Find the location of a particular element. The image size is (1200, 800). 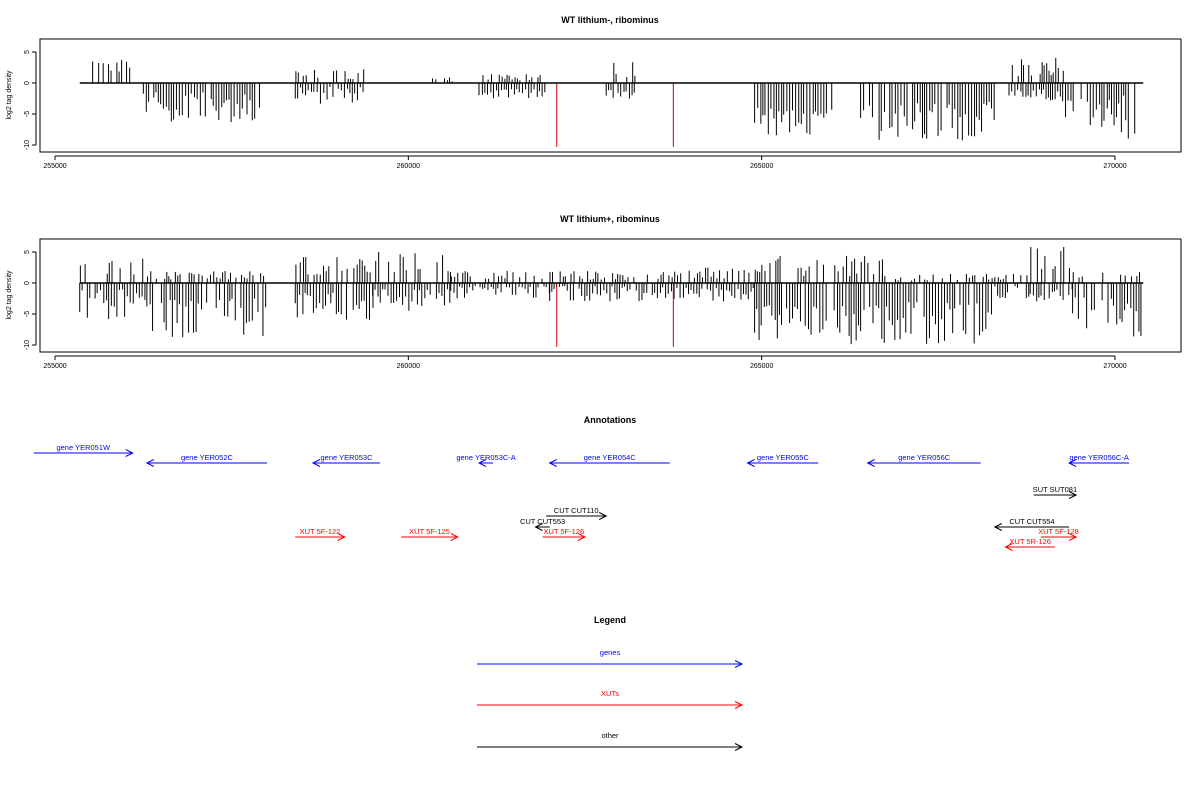

annotation-feature: gene YER055C is located at coordinates (782, 460).